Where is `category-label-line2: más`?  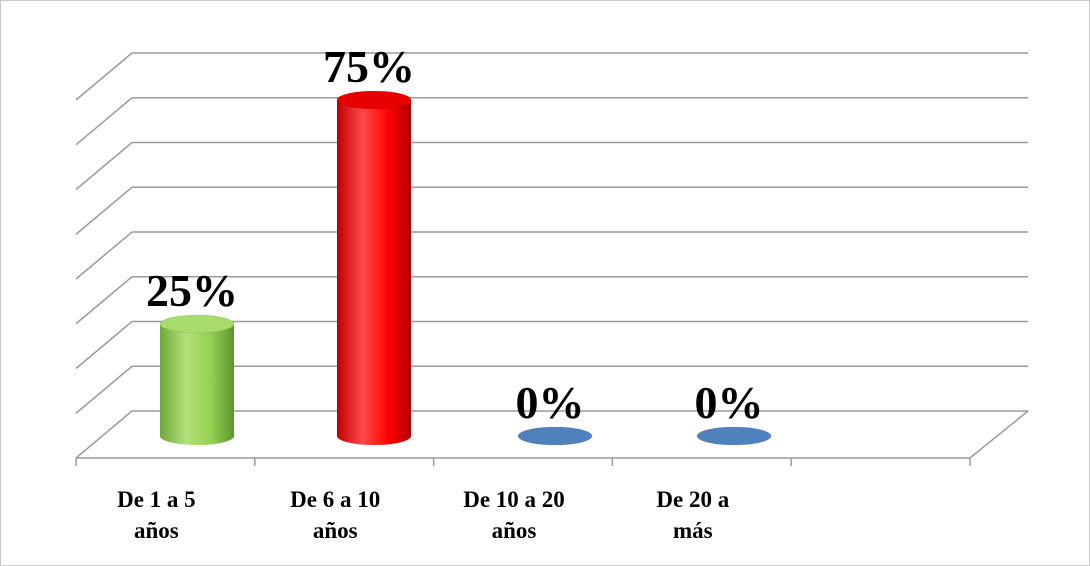
category-label-line2: más is located at coordinates (692, 530).